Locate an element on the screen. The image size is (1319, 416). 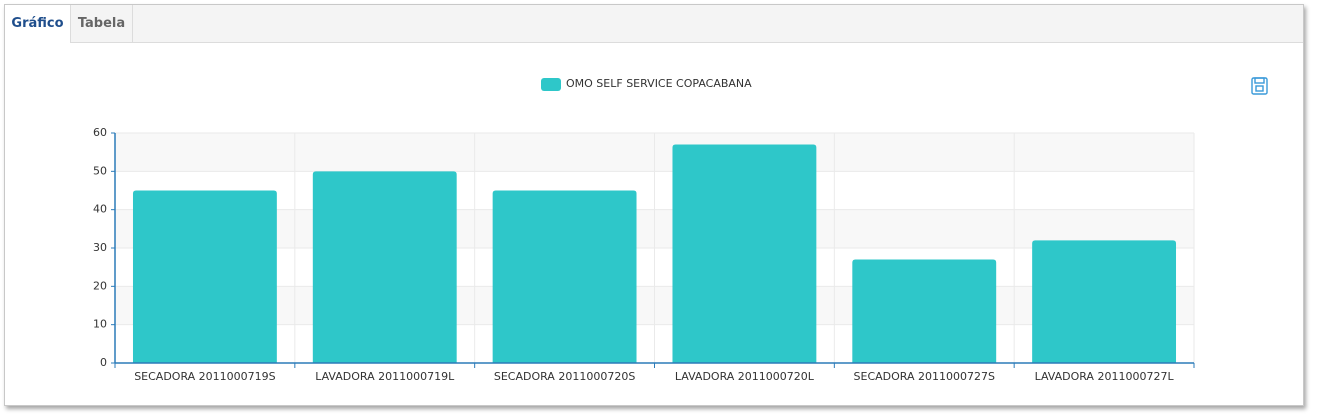
y-tick-label: 0 is located at coordinates (103, 362).